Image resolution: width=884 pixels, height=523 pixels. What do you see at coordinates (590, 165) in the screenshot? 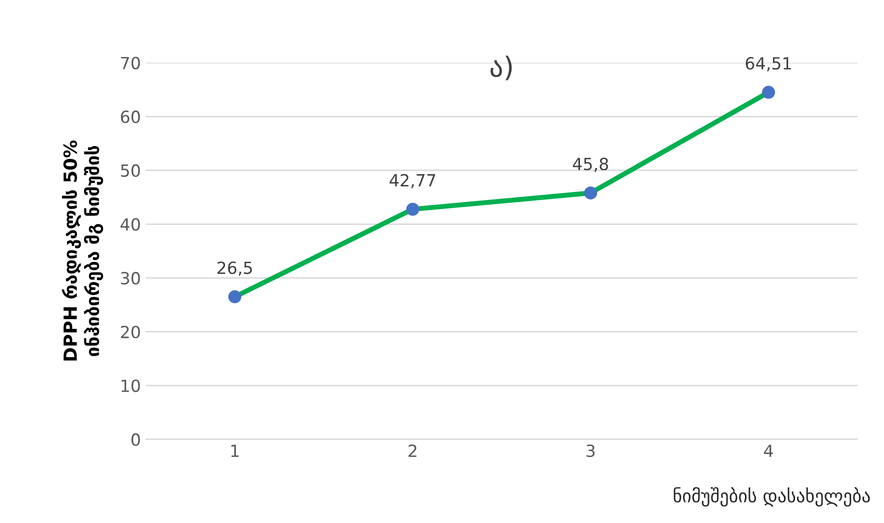
I see `data-label: 45,8` at bounding box center [590, 165].